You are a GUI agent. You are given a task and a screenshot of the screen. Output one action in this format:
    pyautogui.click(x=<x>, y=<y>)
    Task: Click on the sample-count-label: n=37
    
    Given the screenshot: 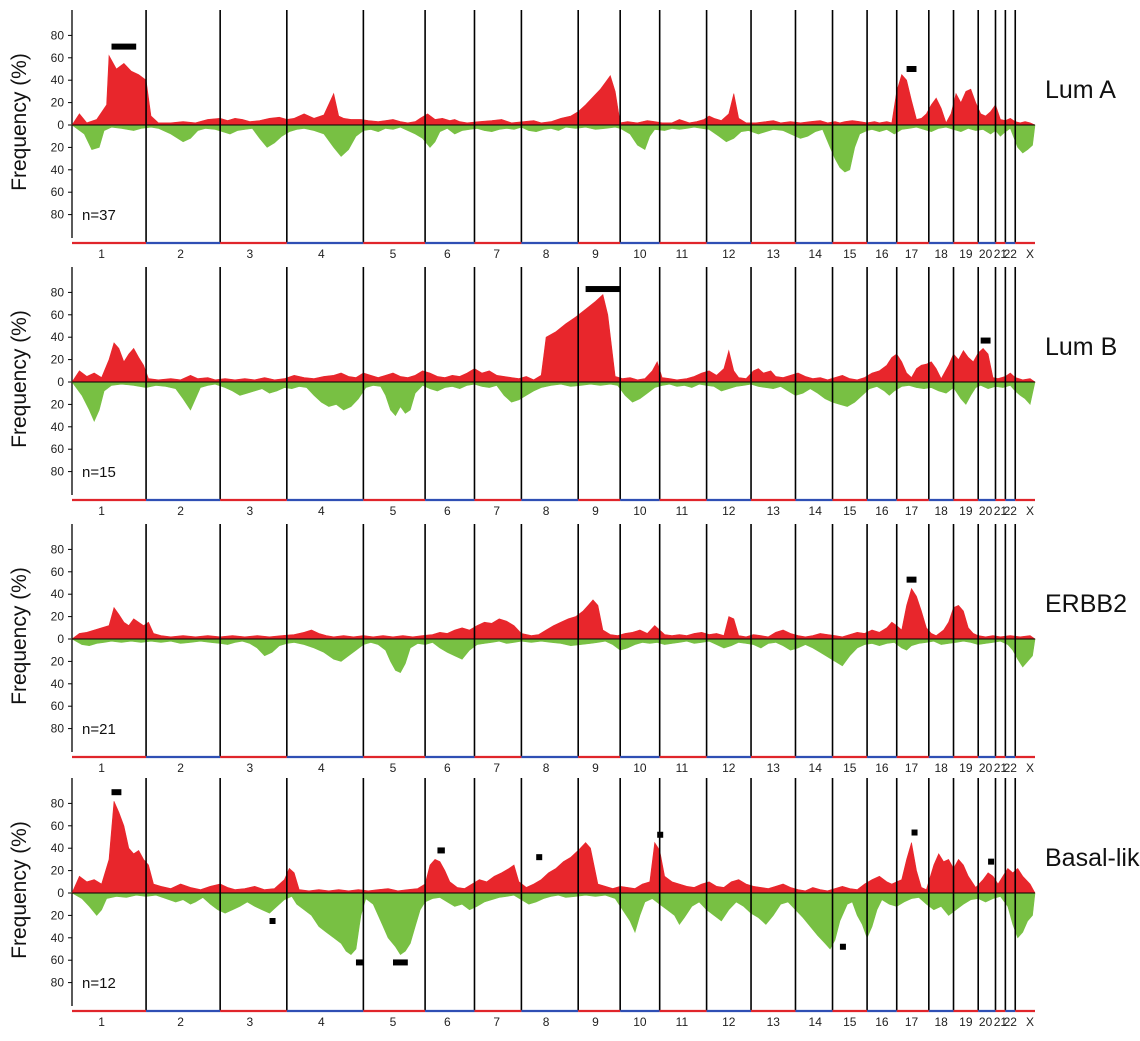 What is the action you would take?
    pyautogui.click(x=99, y=215)
    